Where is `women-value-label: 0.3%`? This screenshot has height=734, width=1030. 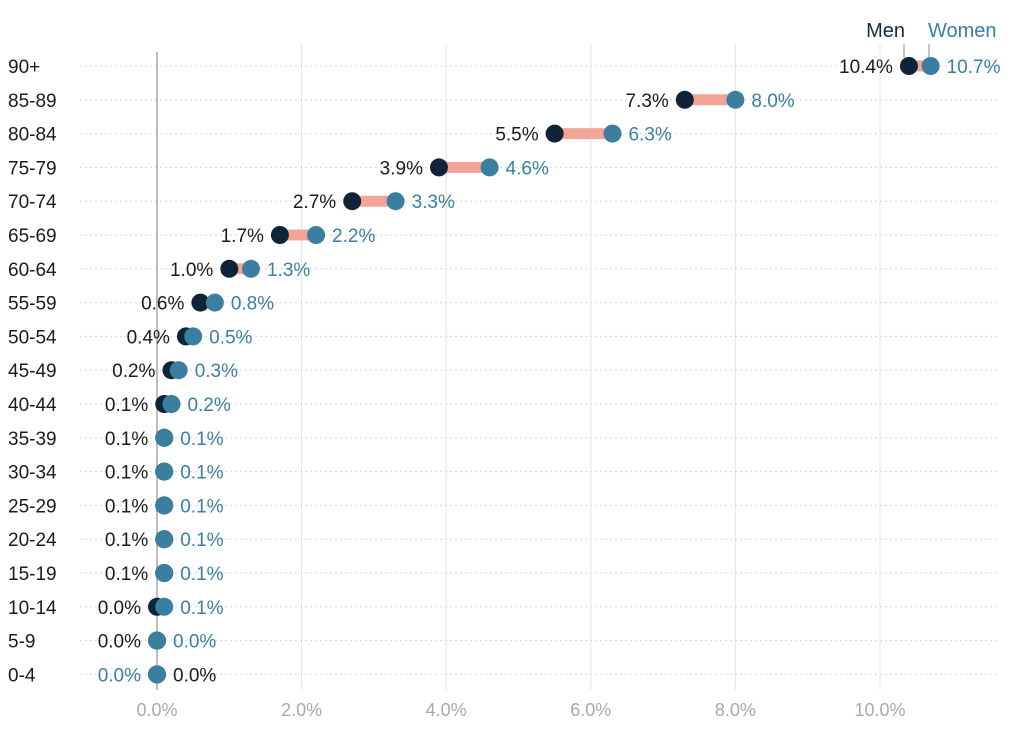 women-value-label: 0.3% is located at coordinates (216, 371).